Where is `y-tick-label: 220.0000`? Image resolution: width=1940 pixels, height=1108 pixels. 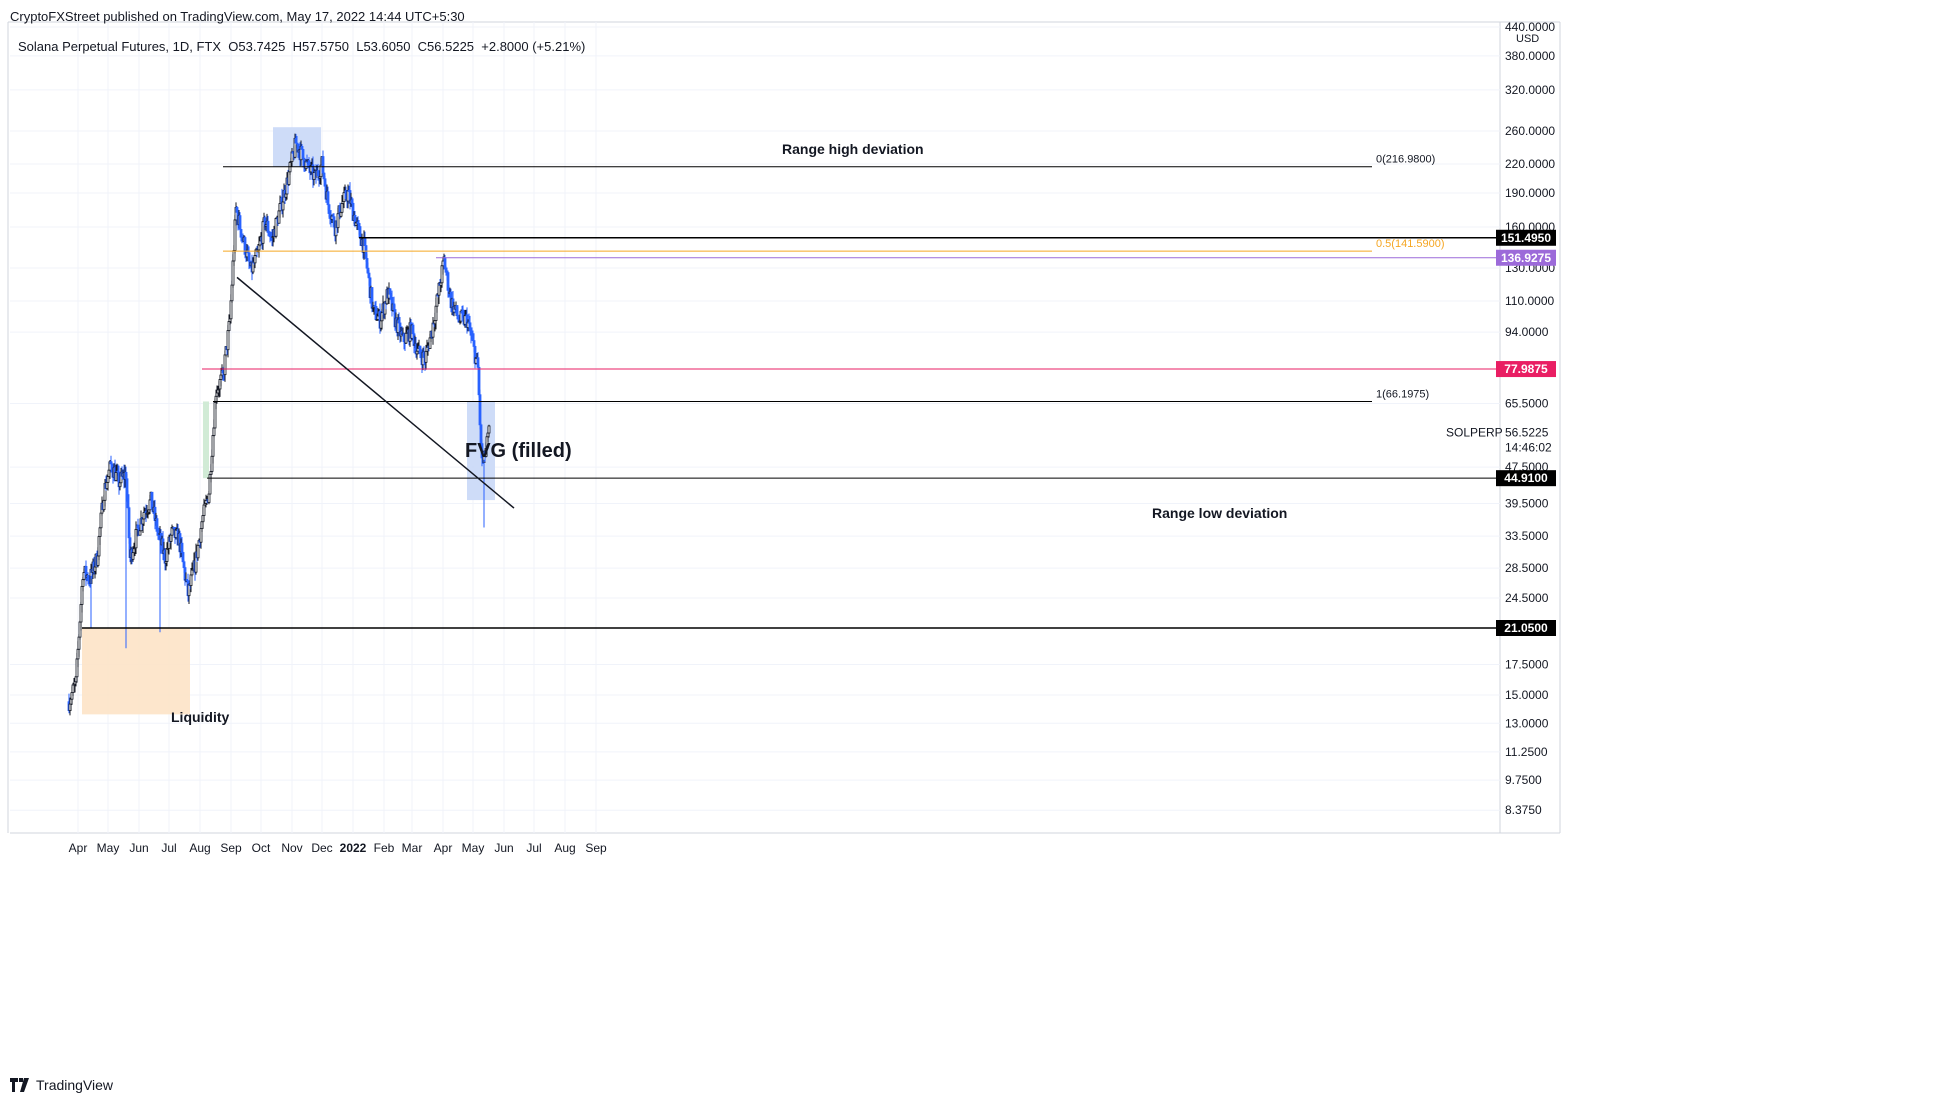
y-tick-label: 220.0000 is located at coordinates (1530, 164).